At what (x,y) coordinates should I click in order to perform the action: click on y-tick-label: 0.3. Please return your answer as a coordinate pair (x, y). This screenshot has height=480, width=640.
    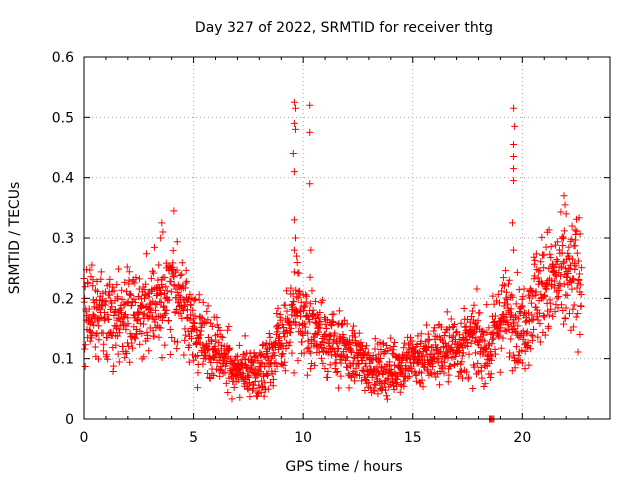
    Looking at the image, I should click on (63, 239).